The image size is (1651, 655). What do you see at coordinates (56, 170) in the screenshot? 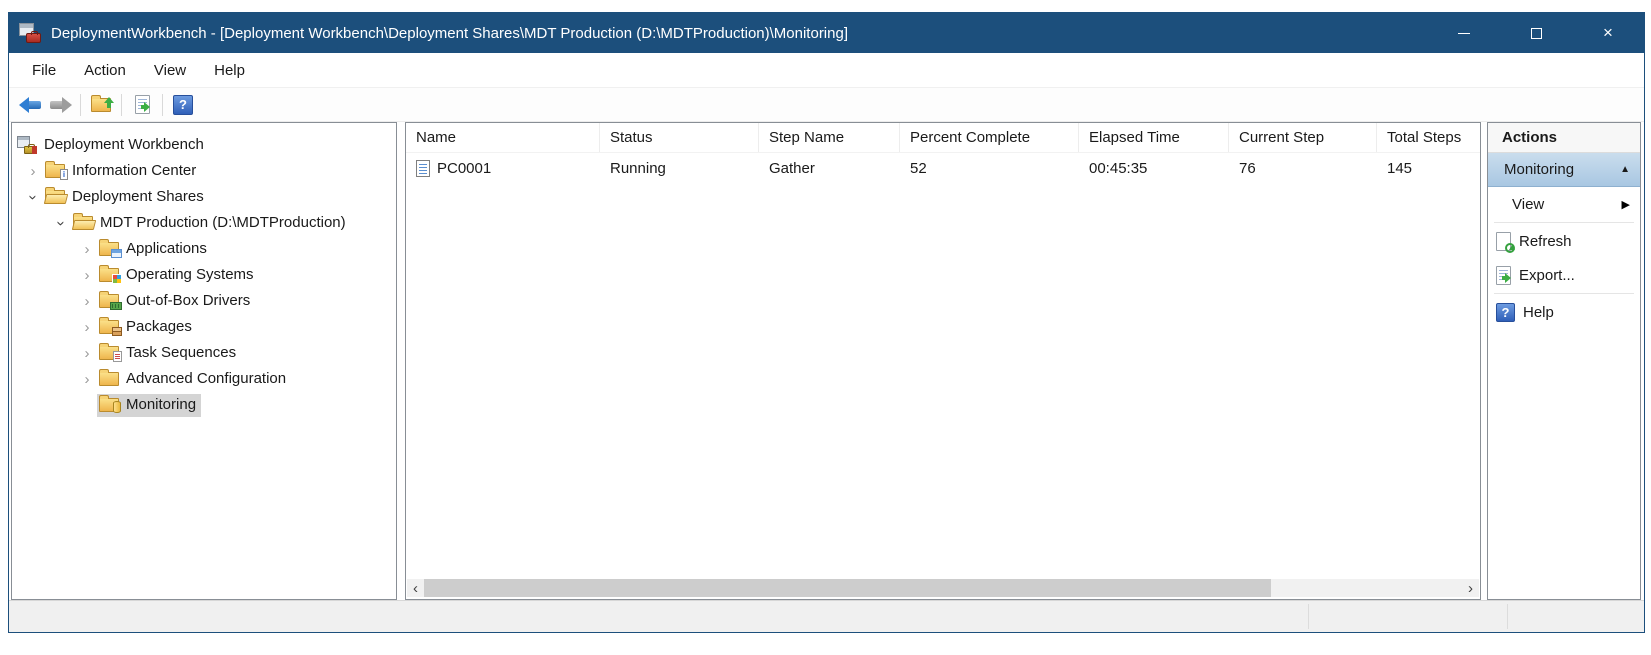
I see `folder-info-icon` at bounding box center [56, 170].